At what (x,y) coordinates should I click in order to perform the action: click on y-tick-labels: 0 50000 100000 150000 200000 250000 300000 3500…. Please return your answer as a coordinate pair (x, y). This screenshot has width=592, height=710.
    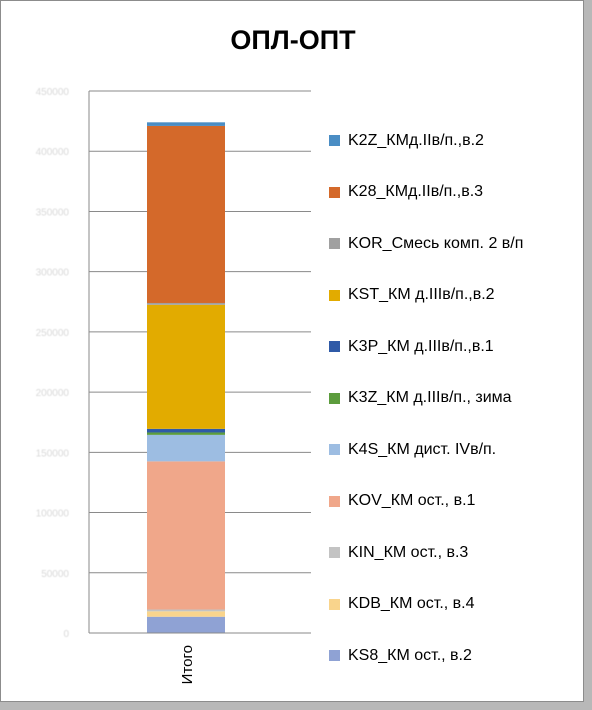
    Looking at the image, I should click on (53, 363).